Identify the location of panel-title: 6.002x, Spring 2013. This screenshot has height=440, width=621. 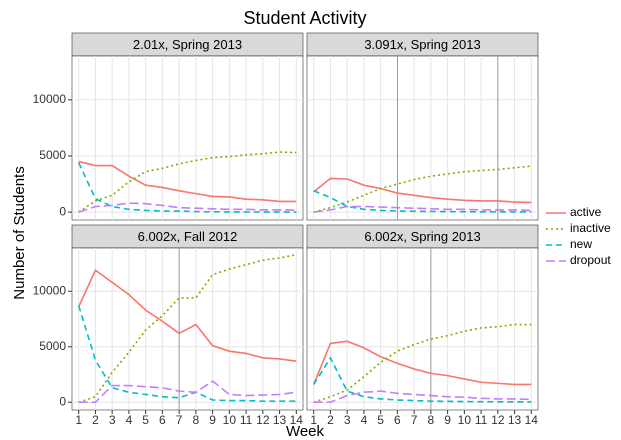
(422, 236).